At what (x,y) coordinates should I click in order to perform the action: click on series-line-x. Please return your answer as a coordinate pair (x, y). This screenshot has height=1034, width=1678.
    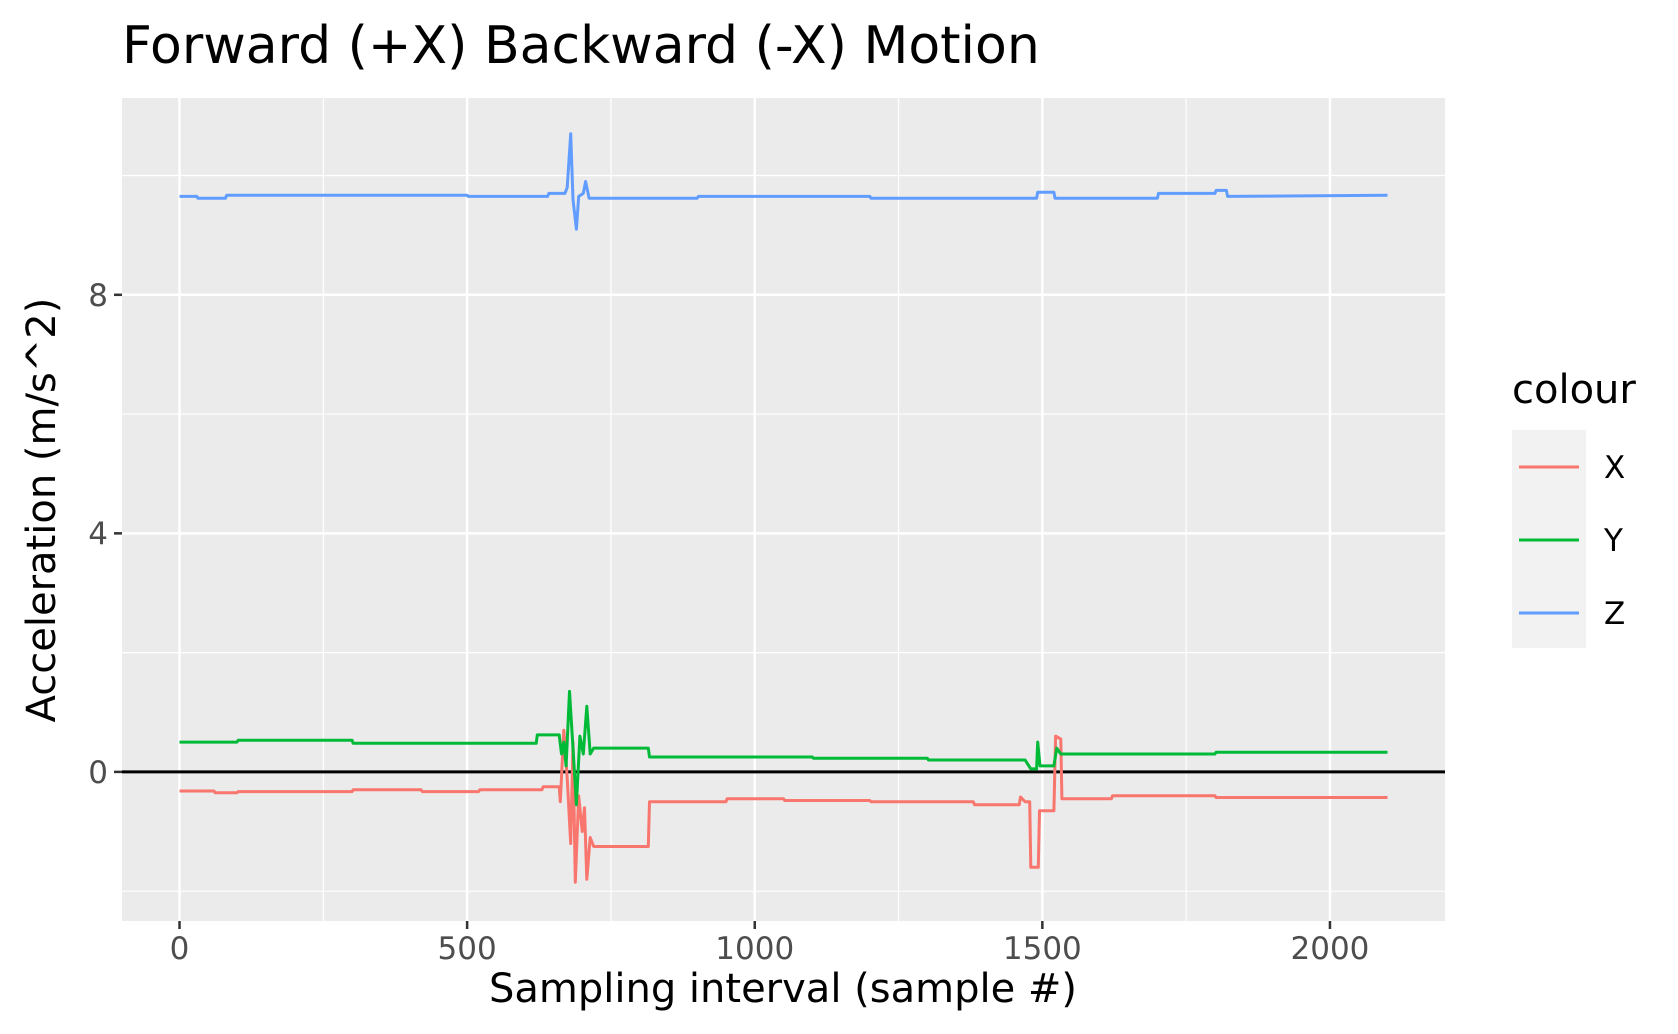
    Looking at the image, I should click on (783, 806).